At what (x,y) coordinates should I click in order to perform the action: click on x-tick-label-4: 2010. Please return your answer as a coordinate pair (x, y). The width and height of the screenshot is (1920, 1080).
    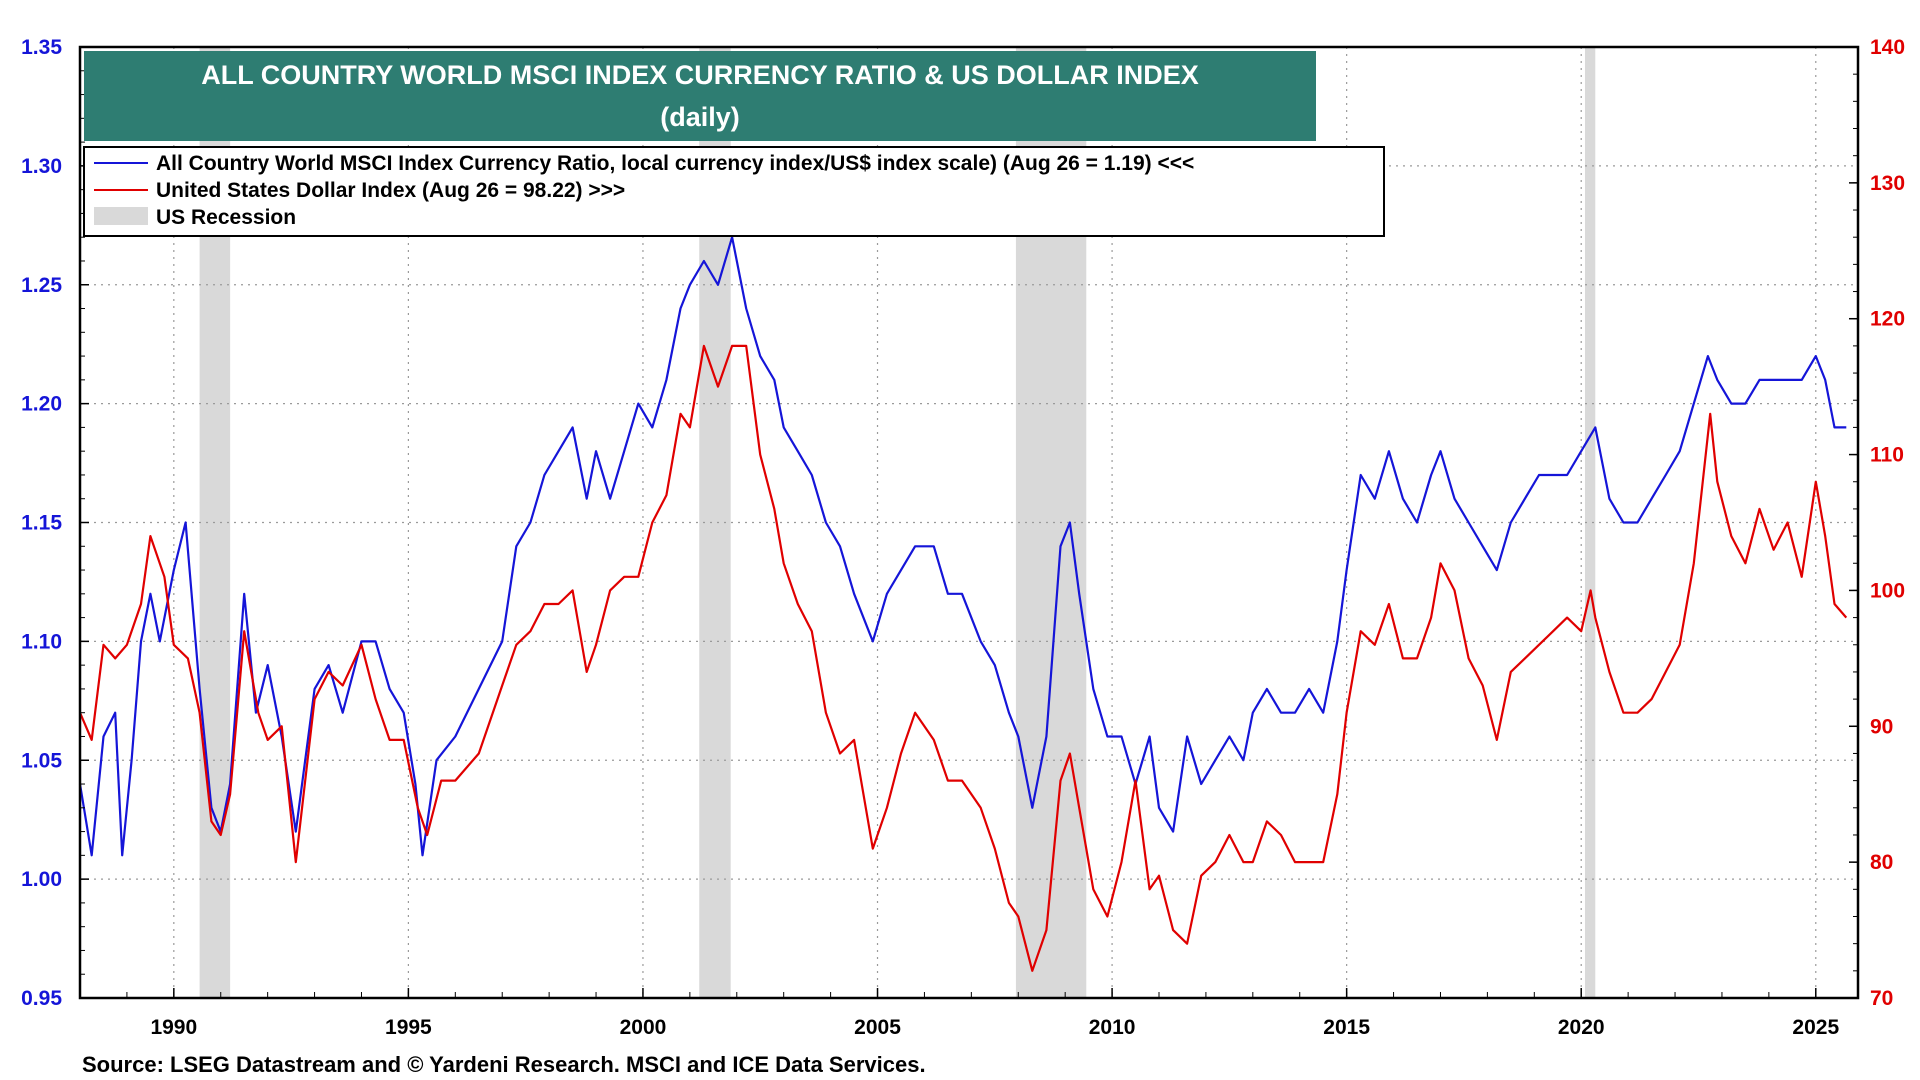
    Looking at the image, I should click on (1112, 1027).